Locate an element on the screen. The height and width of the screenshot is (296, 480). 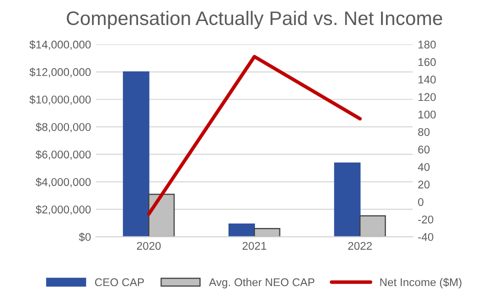
legend-label: Avg. Other NEO CAP is located at coordinates (261, 283).